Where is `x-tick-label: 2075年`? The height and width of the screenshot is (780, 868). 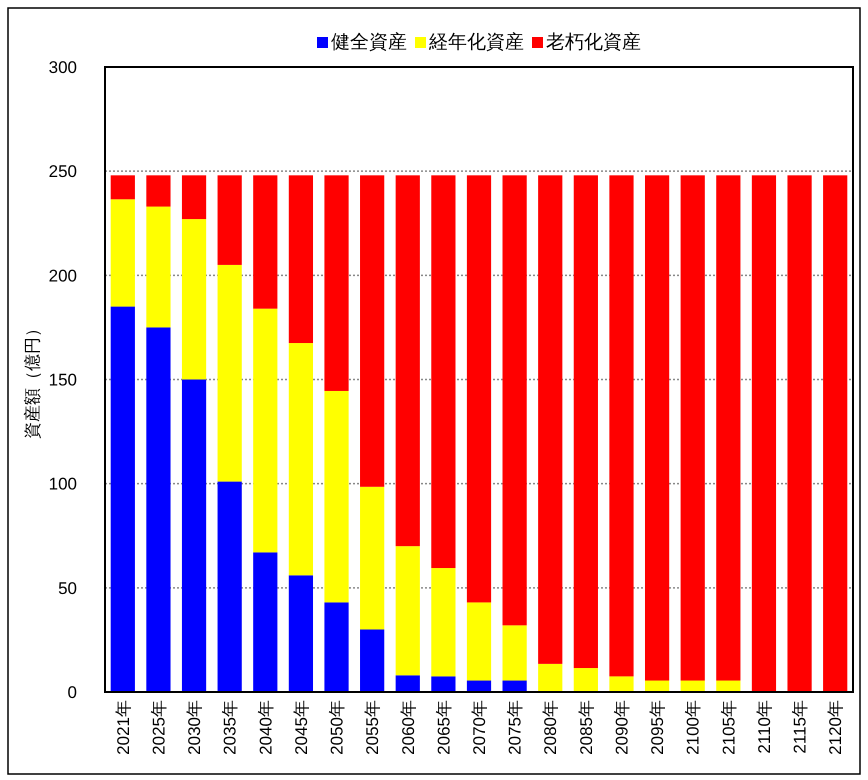
x-tick-label: 2075年 is located at coordinates (515, 727).